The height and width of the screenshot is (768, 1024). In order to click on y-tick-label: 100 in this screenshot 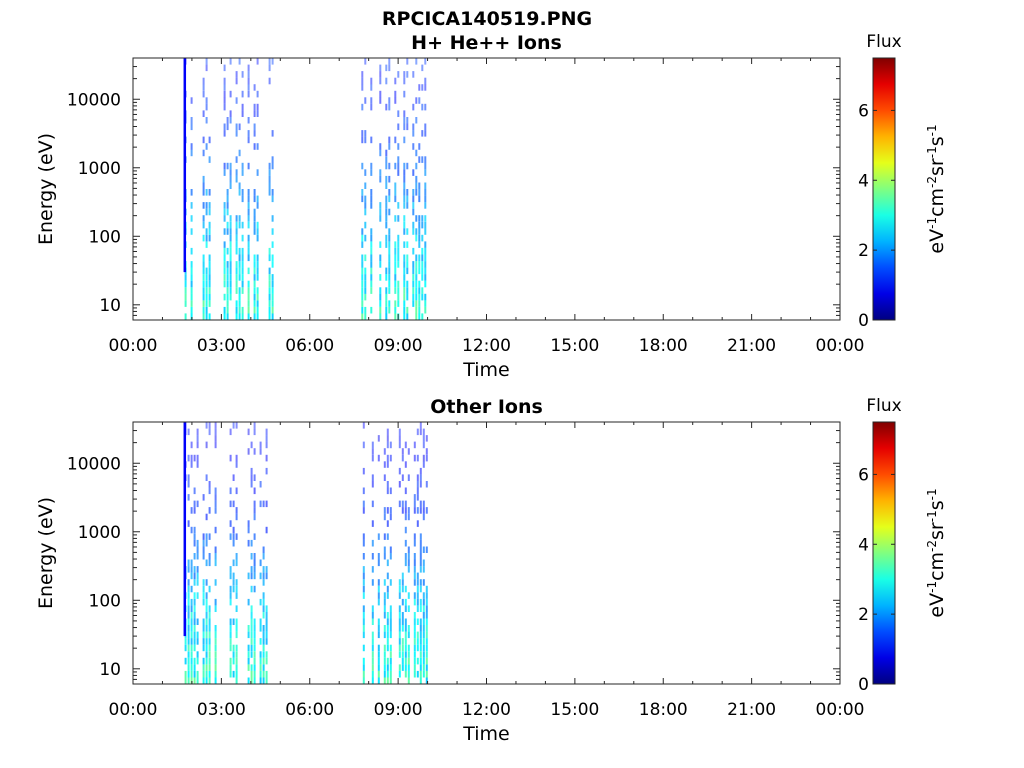, I will do `click(105, 237)`.